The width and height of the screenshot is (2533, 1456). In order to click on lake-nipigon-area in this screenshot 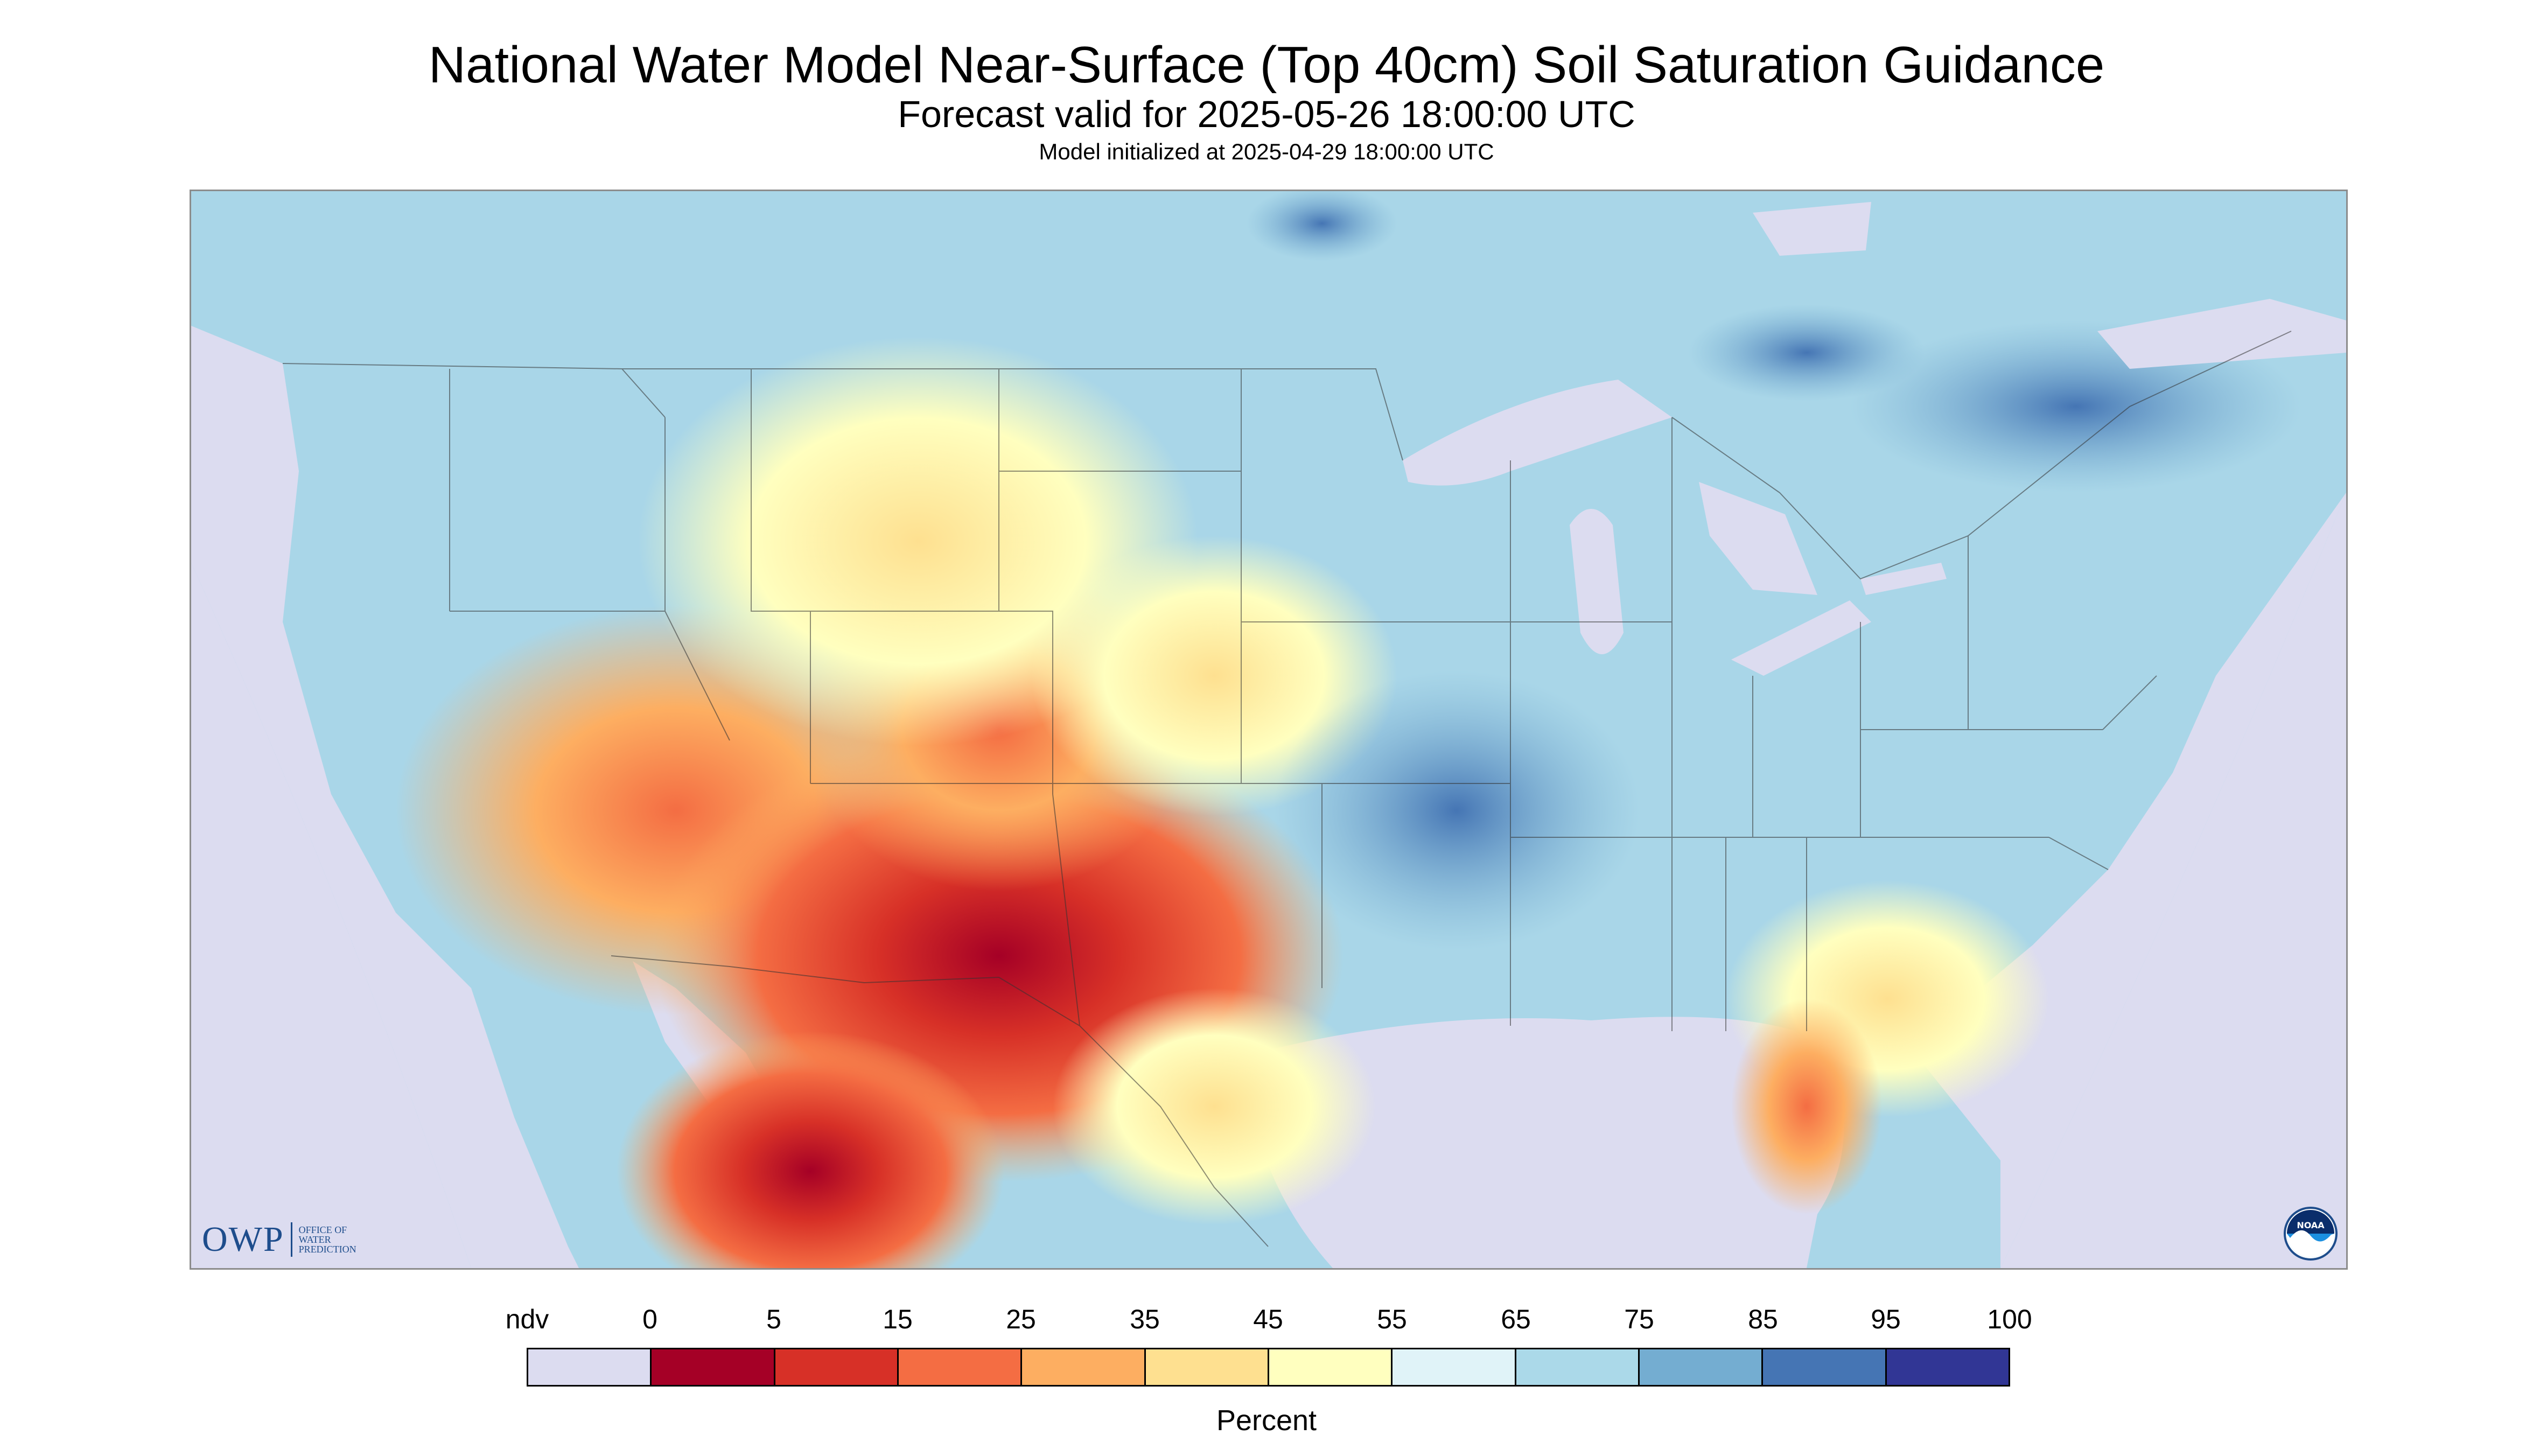, I will do `click(1812, 229)`.